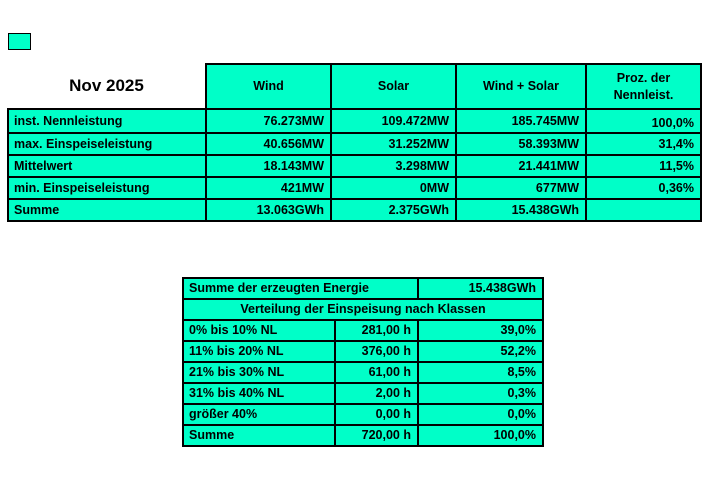 Image resolution: width=702 pixels, height=501 pixels. What do you see at coordinates (376, 351) in the screenshot?
I see `class-hours-11-20: 376,00 h` at bounding box center [376, 351].